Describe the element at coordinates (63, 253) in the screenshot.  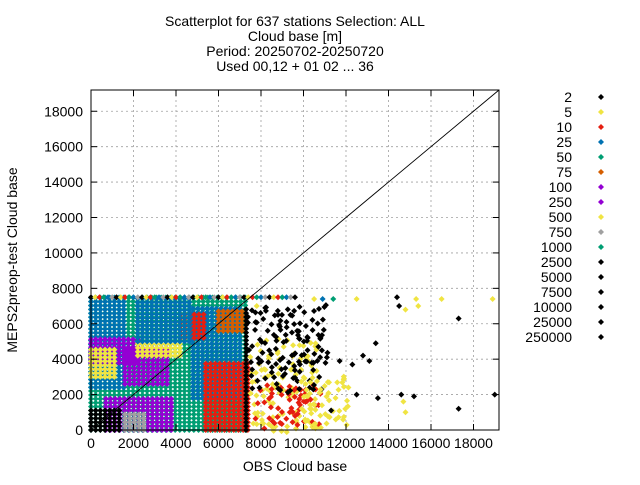
I see `y-tick-label: 10000` at that location.